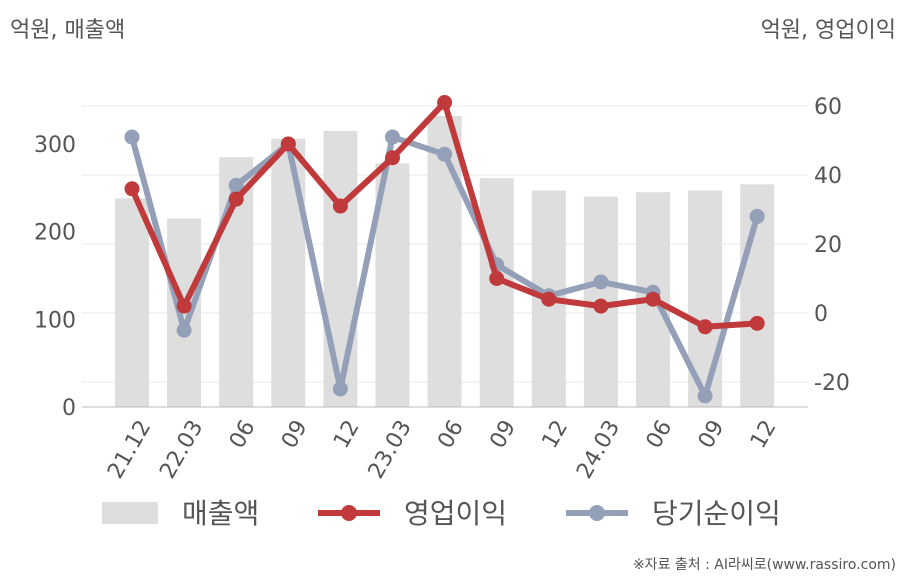  I want to click on legend-net-income-marker, so click(597, 513).